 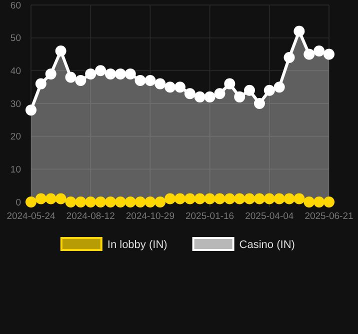 What do you see at coordinates (31, 216) in the screenshot?
I see `x-tick-label: 2024-05-24` at bounding box center [31, 216].